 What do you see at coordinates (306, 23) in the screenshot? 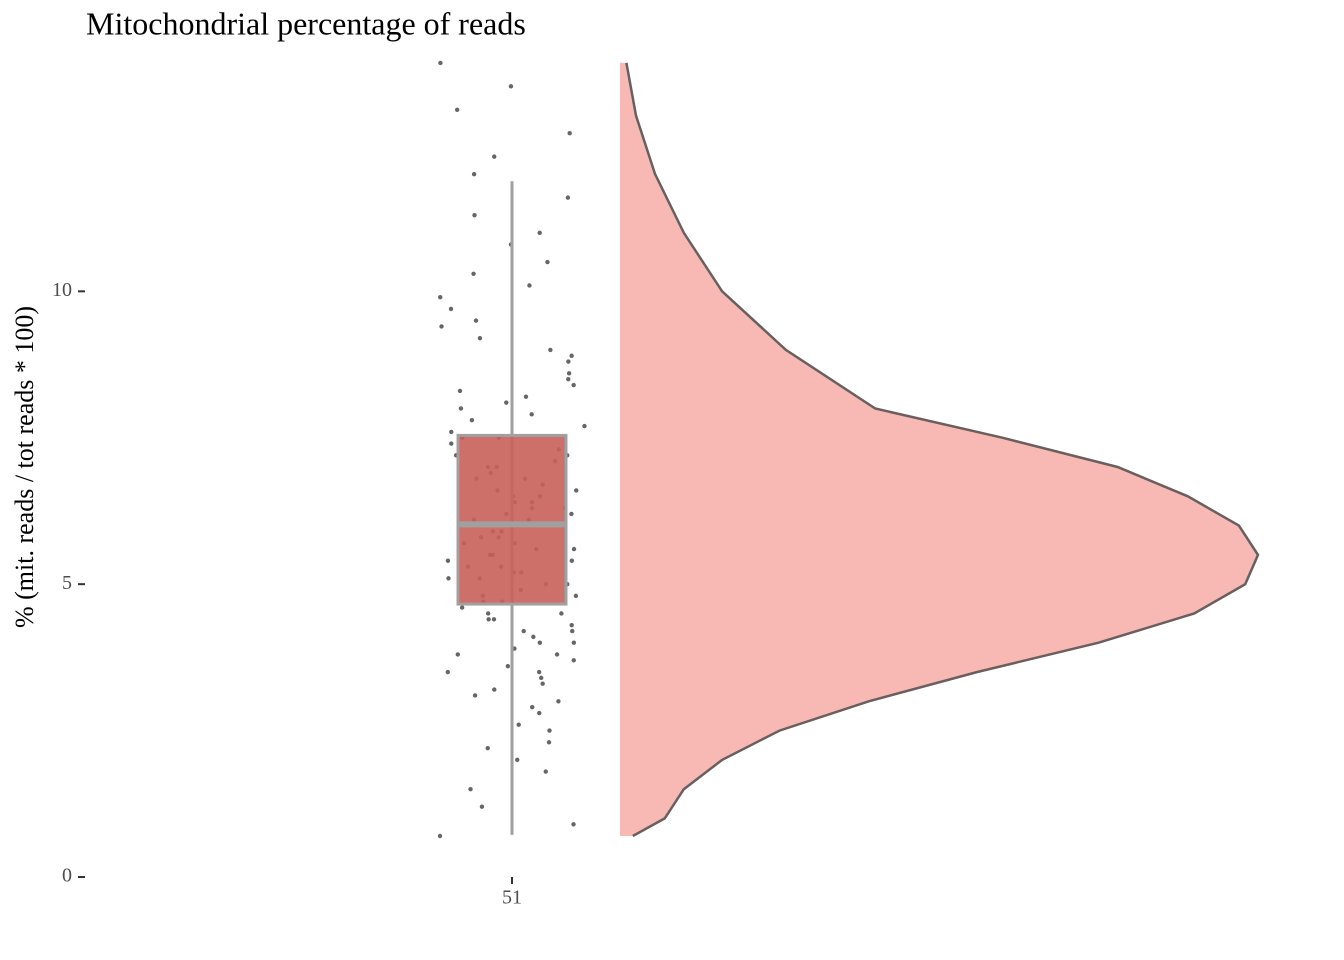
I see `chart-title: Mitochondrial percentage of reads` at bounding box center [306, 23].